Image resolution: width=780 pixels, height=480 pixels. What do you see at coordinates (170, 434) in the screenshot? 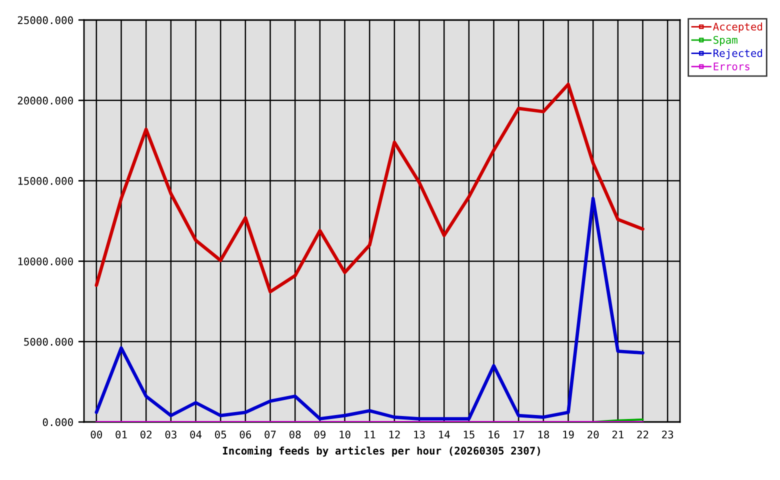
I see `x-tick-label: 03` at bounding box center [170, 434].